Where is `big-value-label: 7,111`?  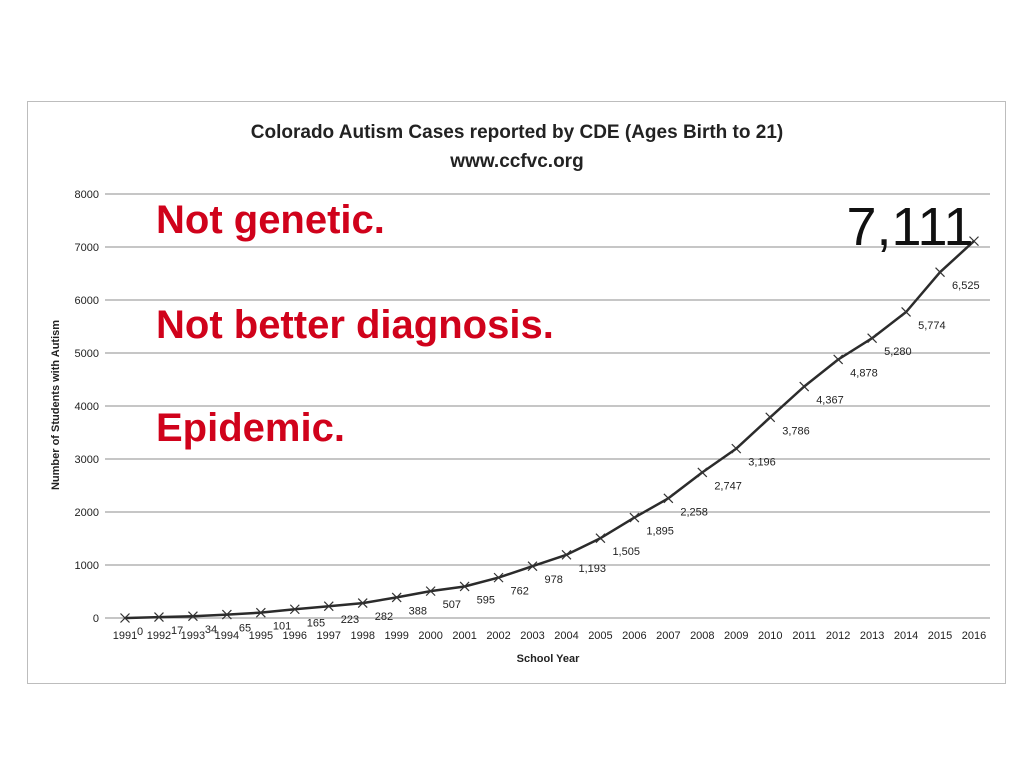 big-value-label: 7,111 is located at coordinates (909, 227).